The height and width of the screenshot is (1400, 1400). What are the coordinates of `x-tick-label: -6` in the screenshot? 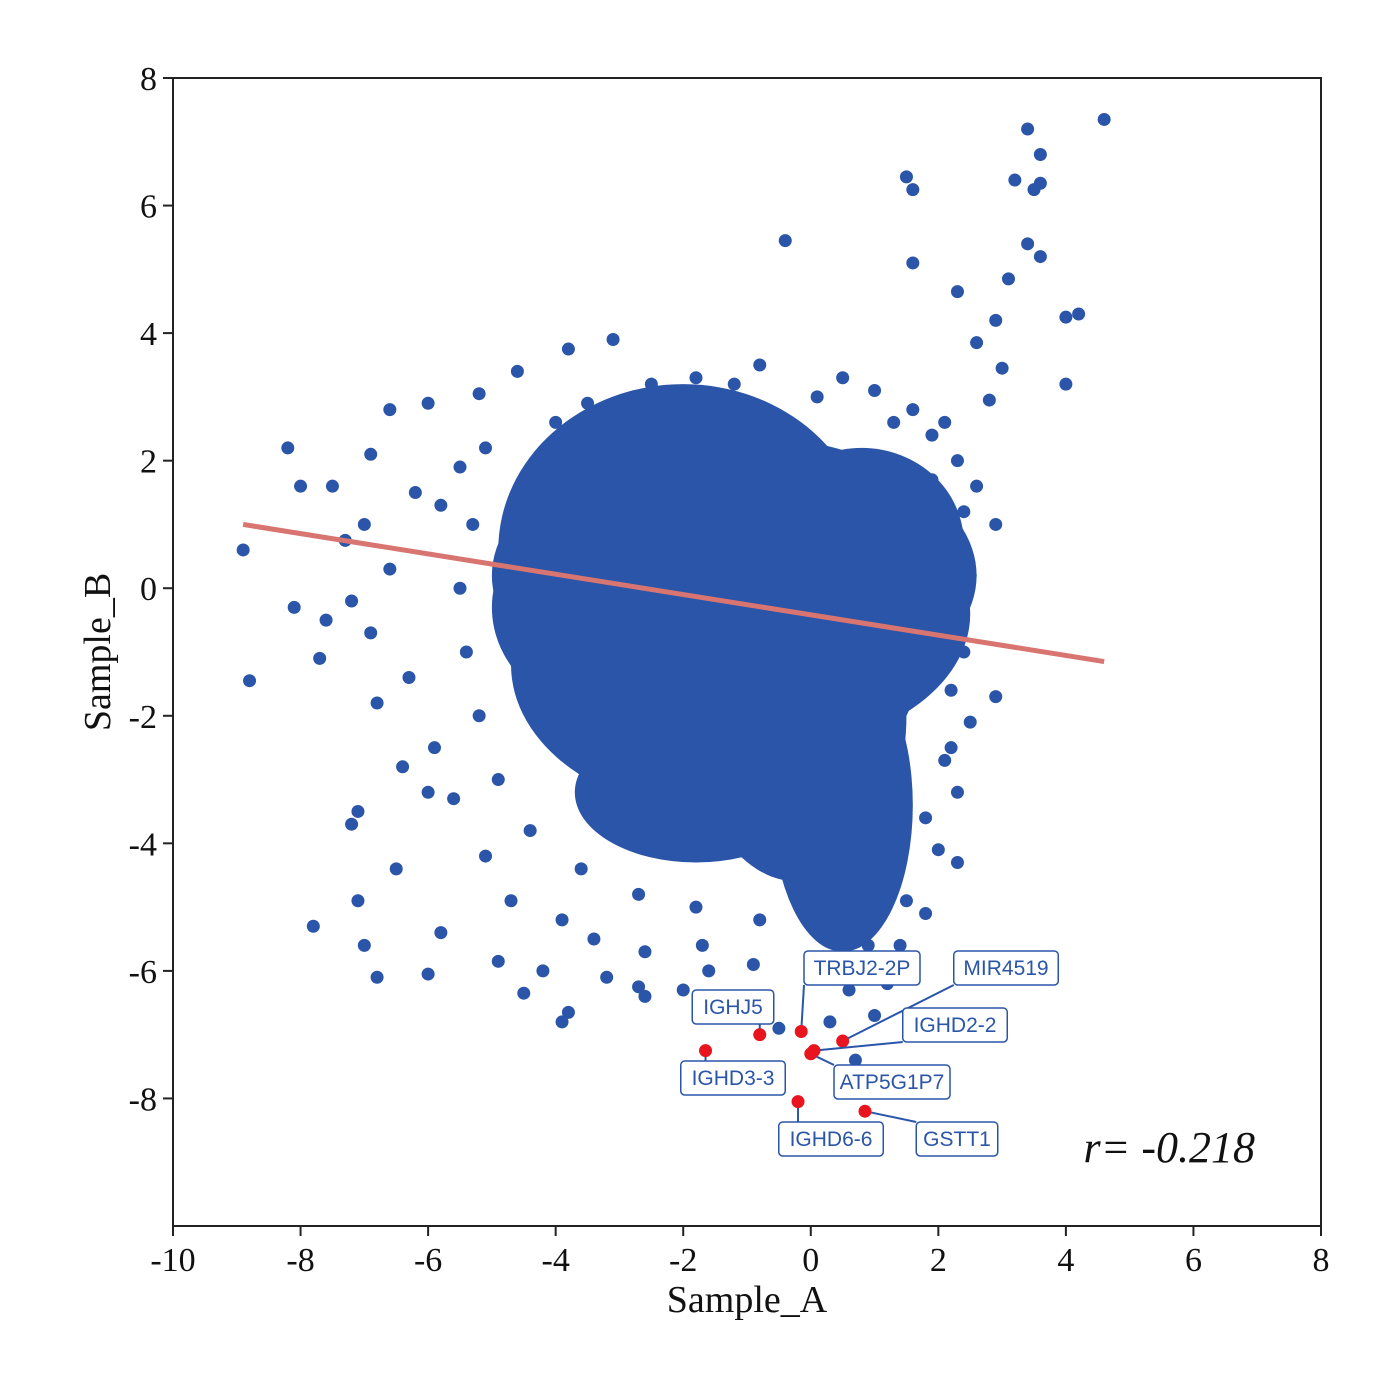 It's located at (428, 1260).